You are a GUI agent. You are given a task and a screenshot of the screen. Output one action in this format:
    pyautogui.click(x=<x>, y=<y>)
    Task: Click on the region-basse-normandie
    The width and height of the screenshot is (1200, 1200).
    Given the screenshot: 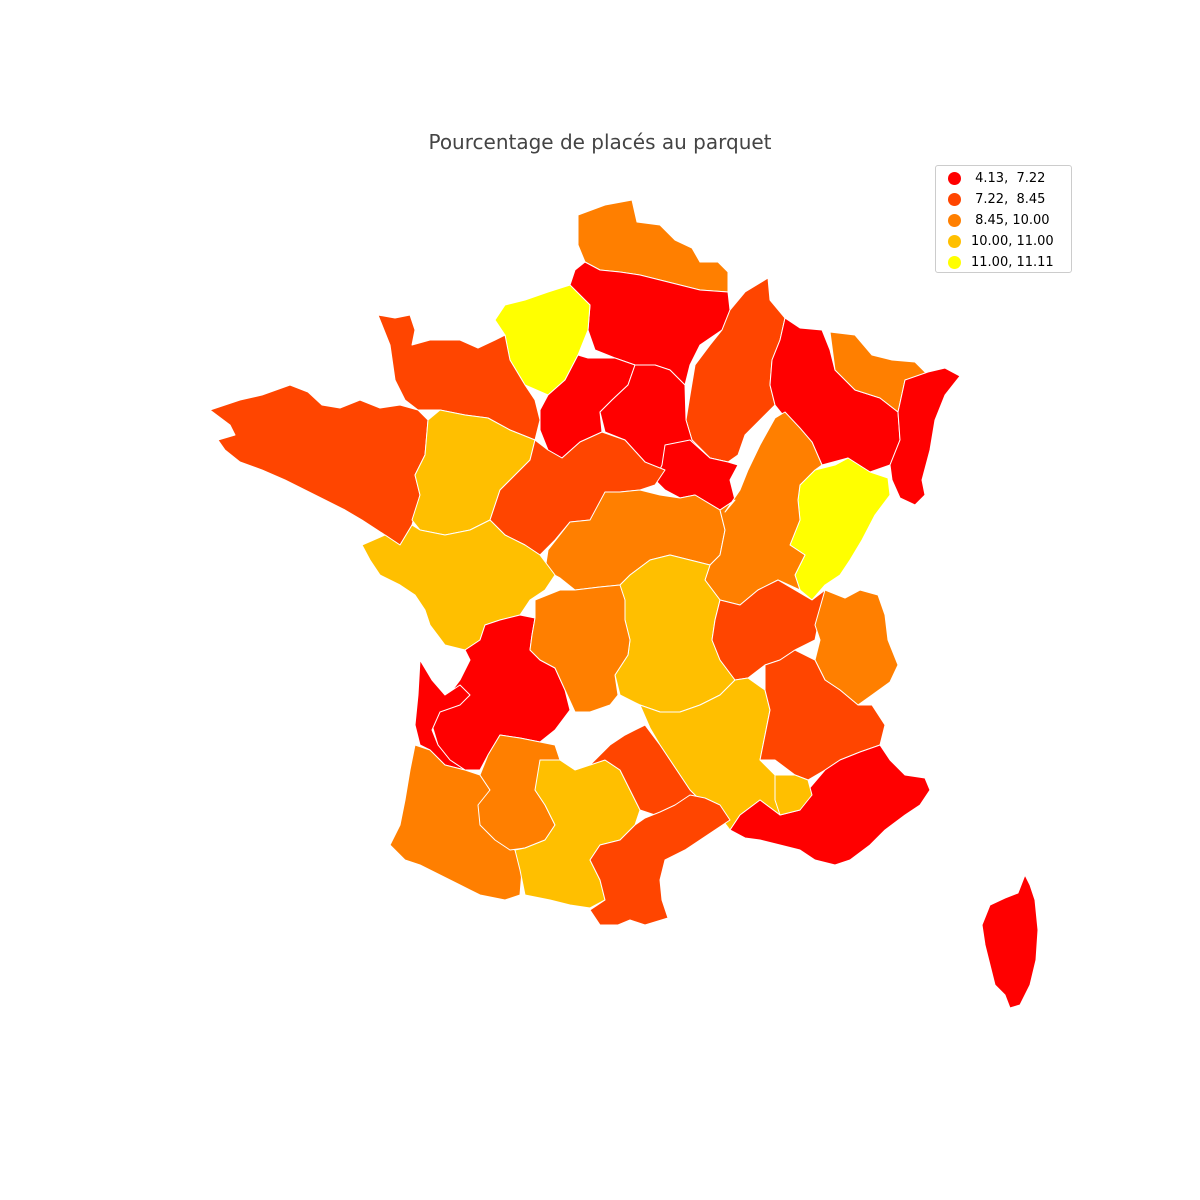 What is the action you would take?
    pyautogui.click(x=459, y=377)
    